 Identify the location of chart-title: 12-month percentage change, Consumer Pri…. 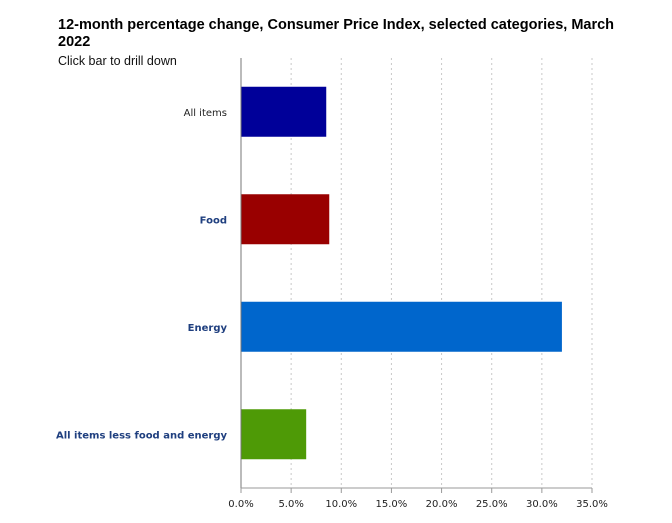
(336, 33).